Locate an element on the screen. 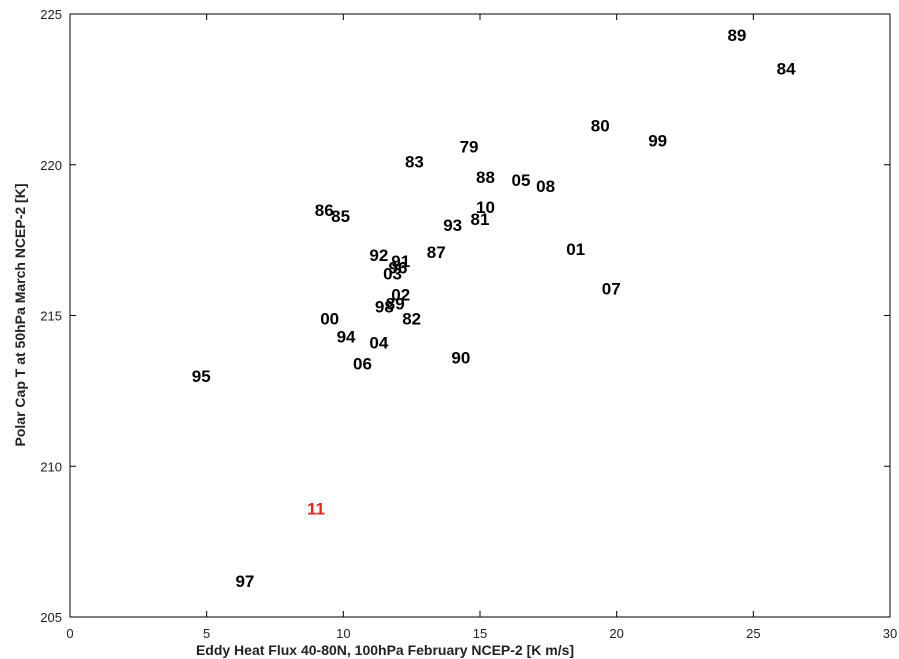  data-point-86: 86 is located at coordinates (324, 210).